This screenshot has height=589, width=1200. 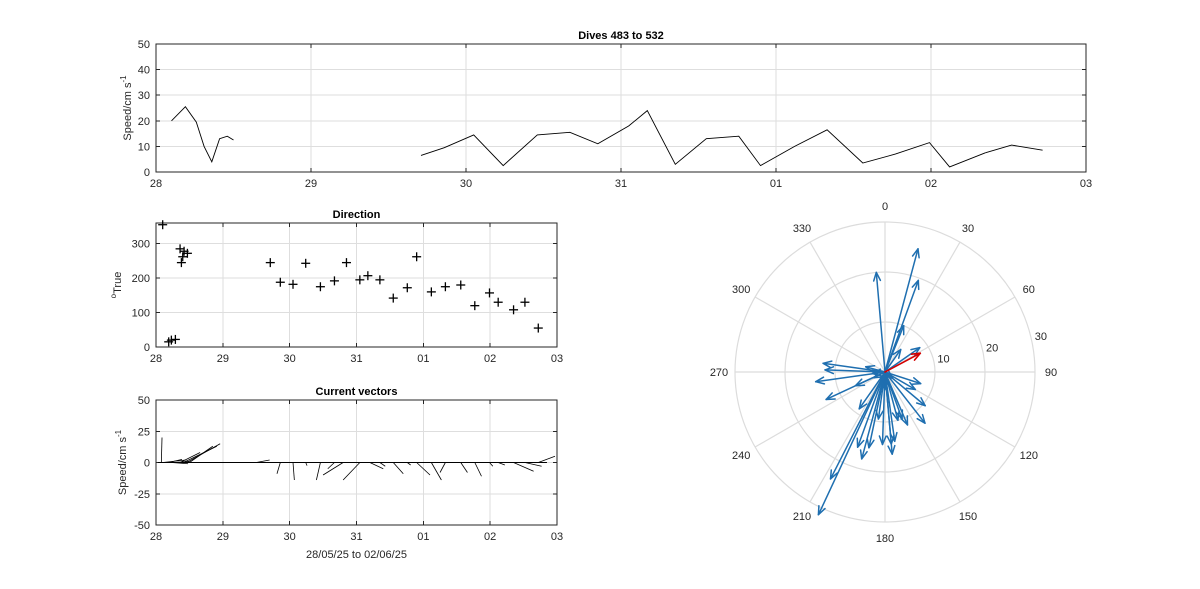 I want to click on polar-angle-label: 30, so click(x=968, y=229).